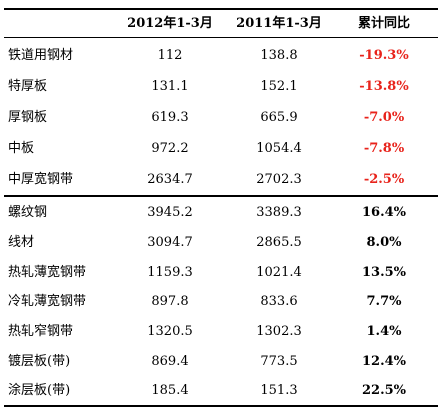  What do you see at coordinates (279, 272) in the screenshot?
I see `value-2011: 1021.4` at bounding box center [279, 272].